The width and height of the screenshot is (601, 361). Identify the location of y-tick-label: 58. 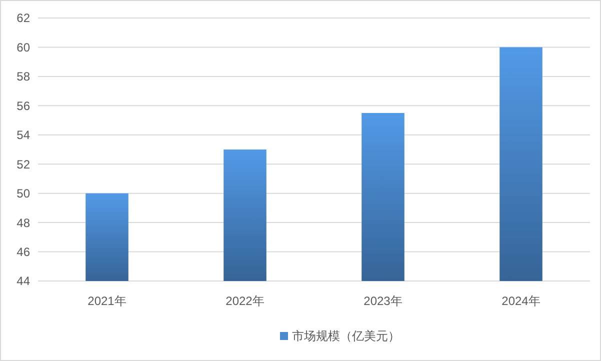
(23, 77).